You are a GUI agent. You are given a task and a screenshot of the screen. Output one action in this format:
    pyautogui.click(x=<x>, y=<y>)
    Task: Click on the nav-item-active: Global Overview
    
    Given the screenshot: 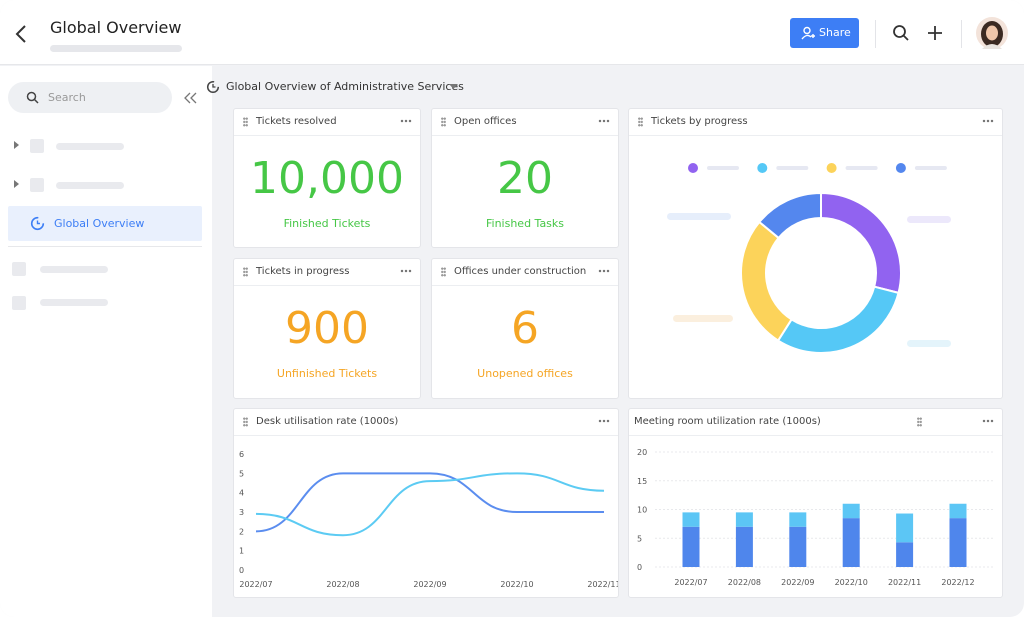 What is the action you would take?
    pyautogui.click(x=105, y=223)
    